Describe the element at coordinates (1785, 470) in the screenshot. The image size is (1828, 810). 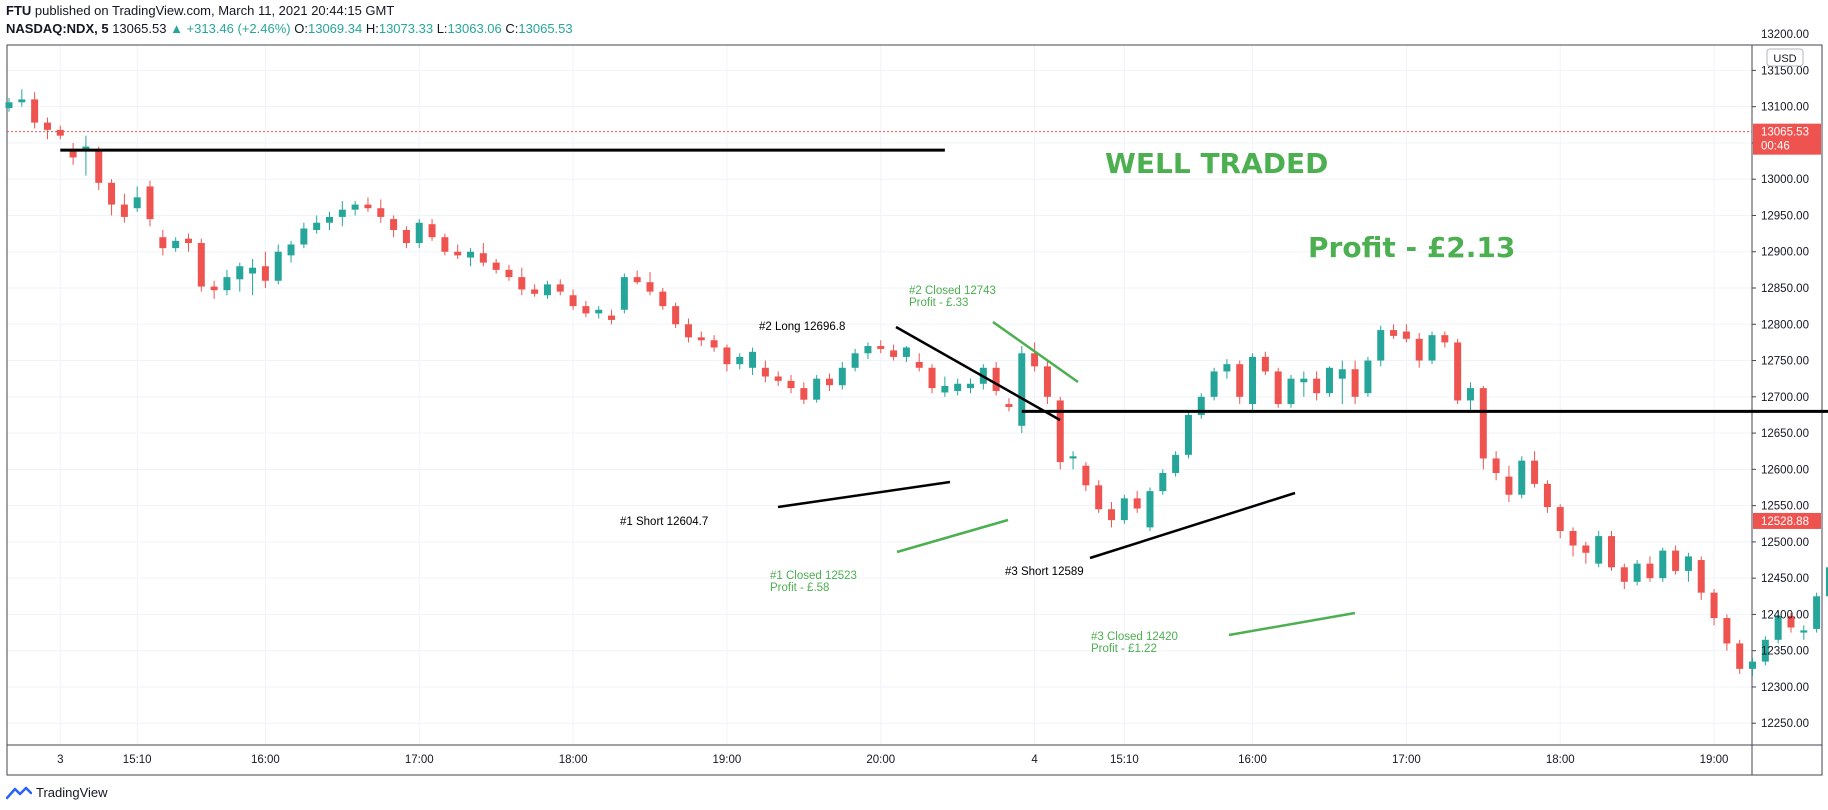
I see `y-tick-label: 12600.00` at that location.